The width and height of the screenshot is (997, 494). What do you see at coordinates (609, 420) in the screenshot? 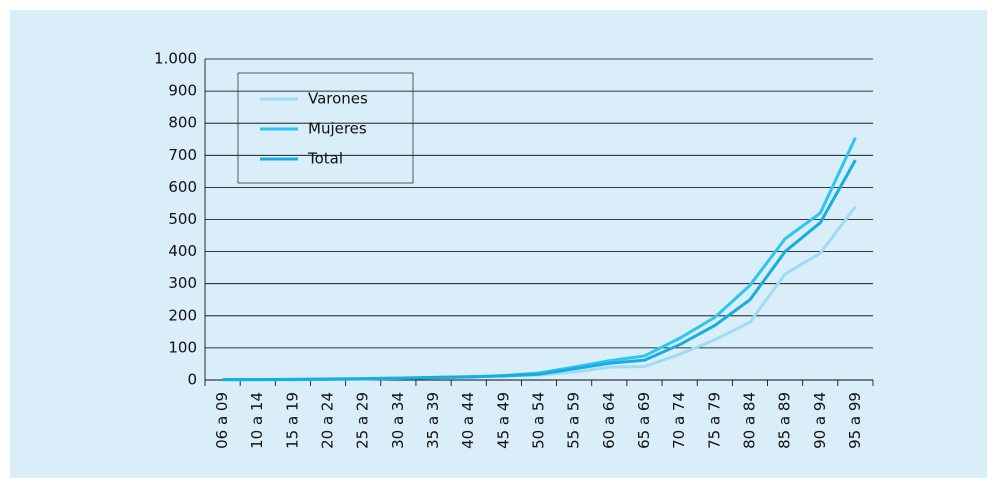
I see `x-tick-label: 60 a 64` at bounding box center [609, 420].